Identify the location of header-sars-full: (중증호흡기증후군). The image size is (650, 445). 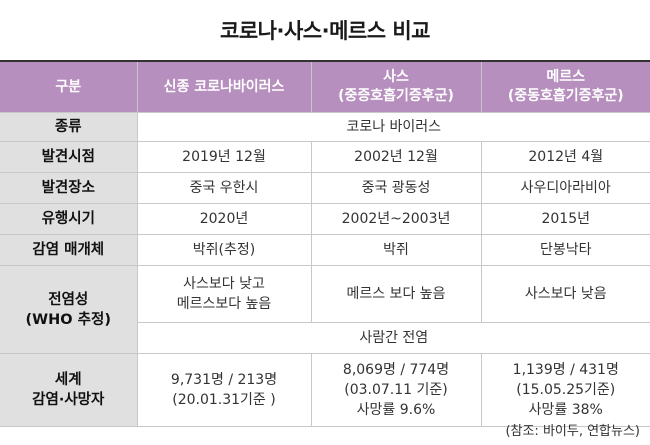
(396, 96).